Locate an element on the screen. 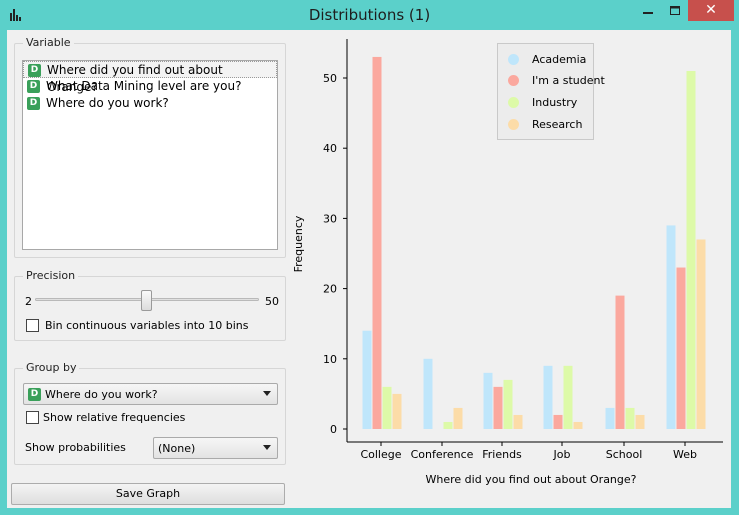 This screenshot has height=515, width=739. list-item: D Where did you find out about Orange? is located at coordinates (150, 77).